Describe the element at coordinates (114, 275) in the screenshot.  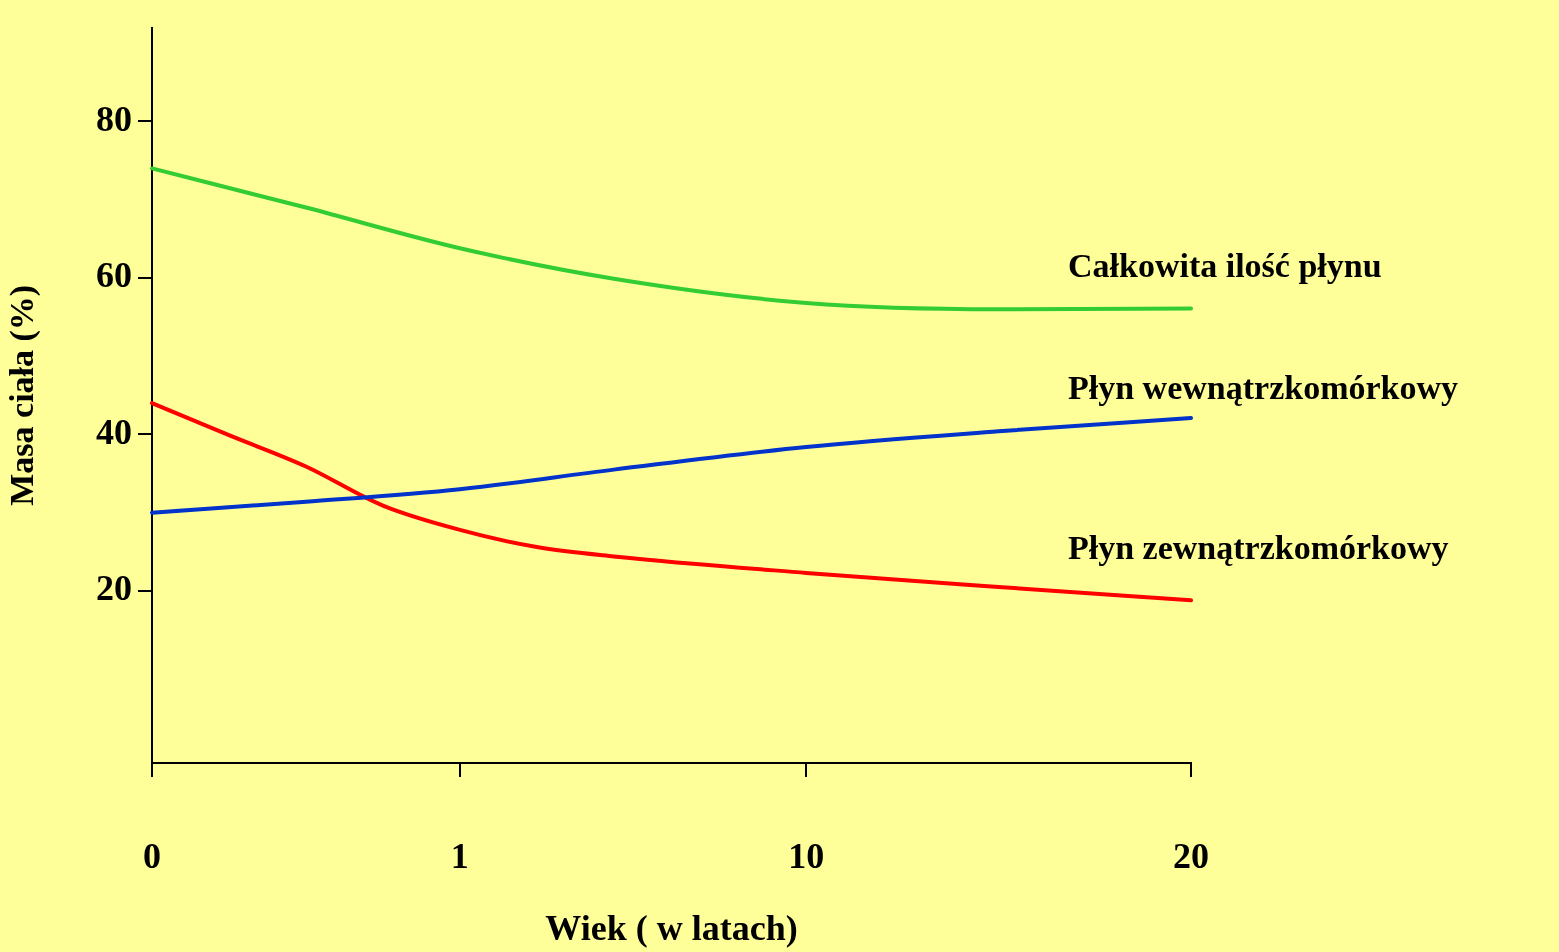
I see `y-tick-label: 60` at that location.